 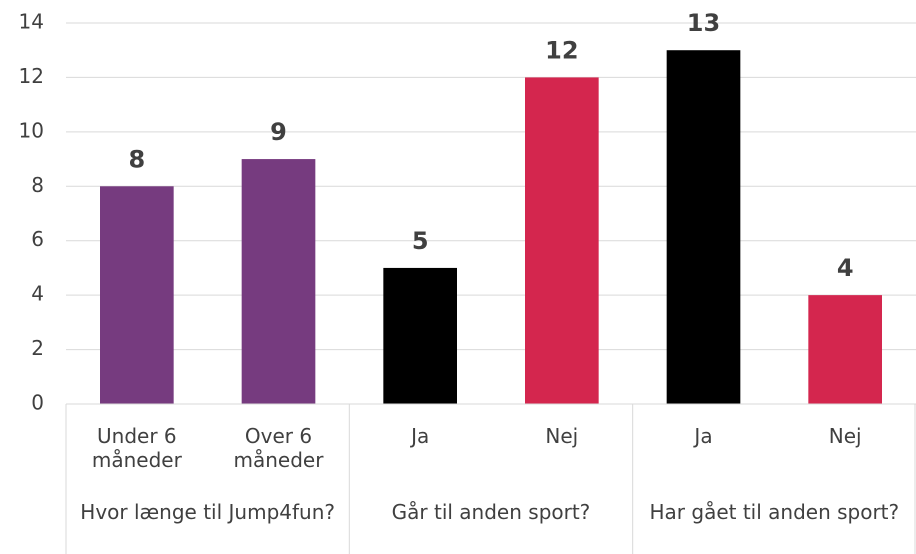 What do you see at coordinates (37, 348) in the screenshot?
I see `y-tick-label: 2` at bounding box center [37, 348].